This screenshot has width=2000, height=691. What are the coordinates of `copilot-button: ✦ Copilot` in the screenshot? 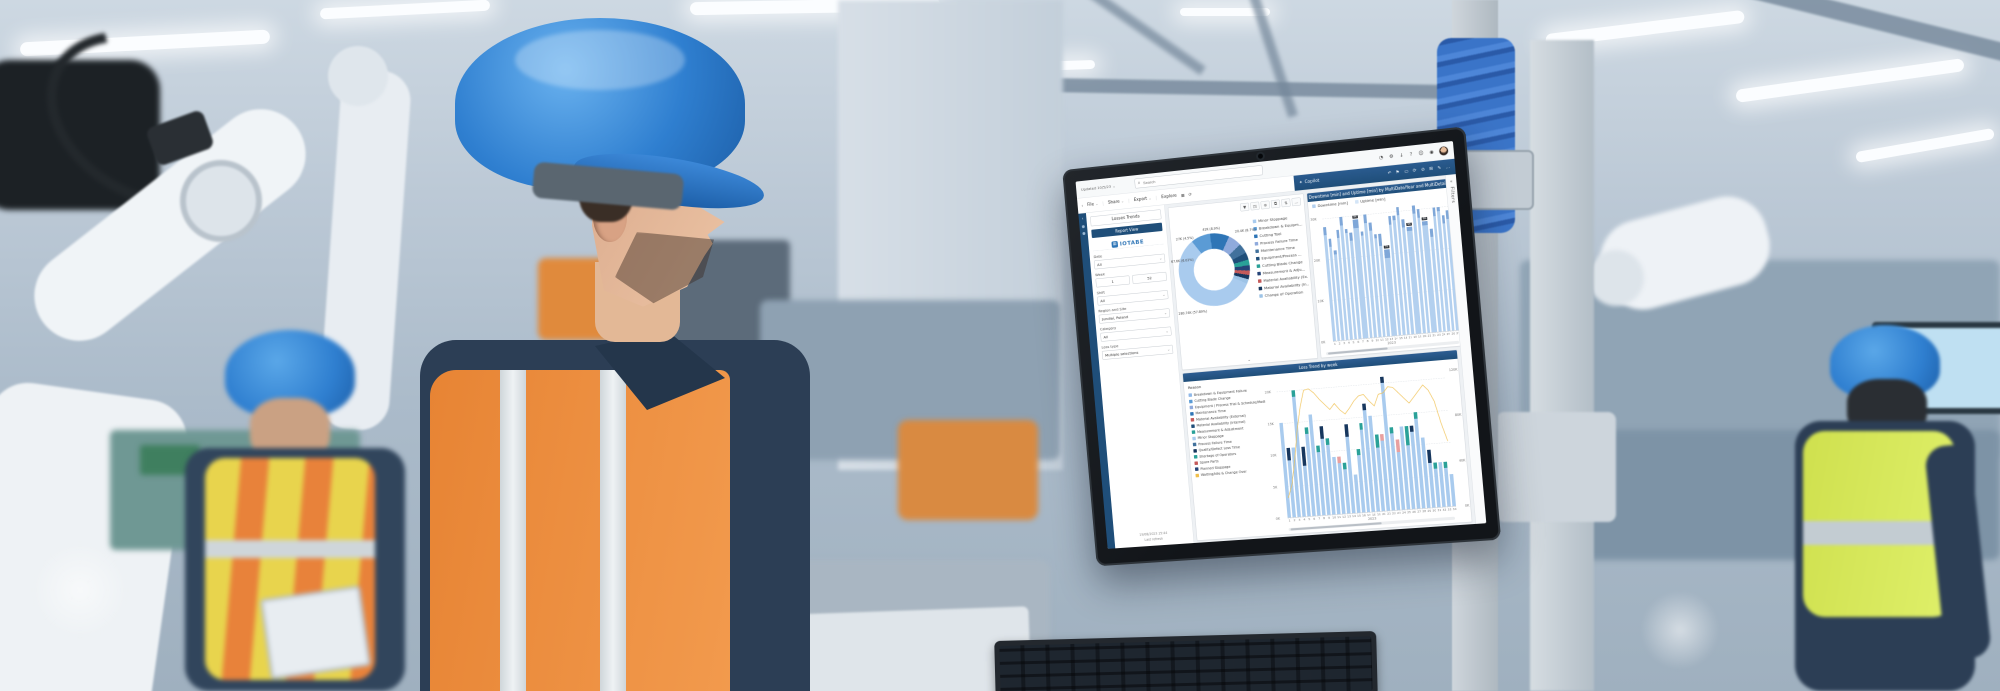 It's located at (1309, 181).